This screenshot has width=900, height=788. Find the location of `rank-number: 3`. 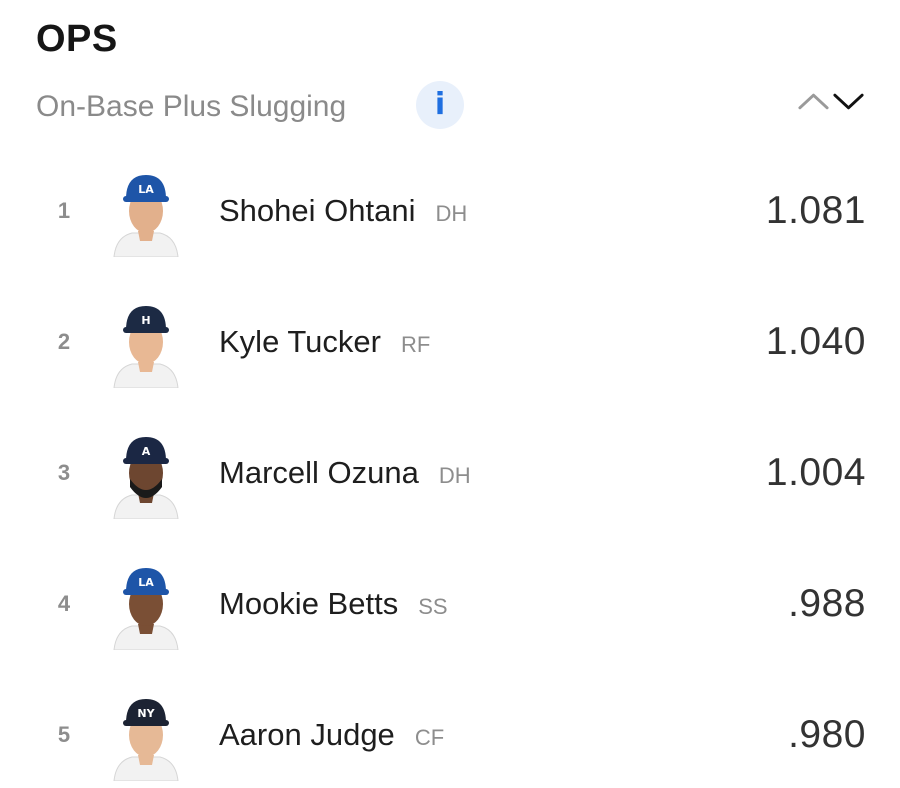

rank-number: 3 is located at coordinates (64, 472).